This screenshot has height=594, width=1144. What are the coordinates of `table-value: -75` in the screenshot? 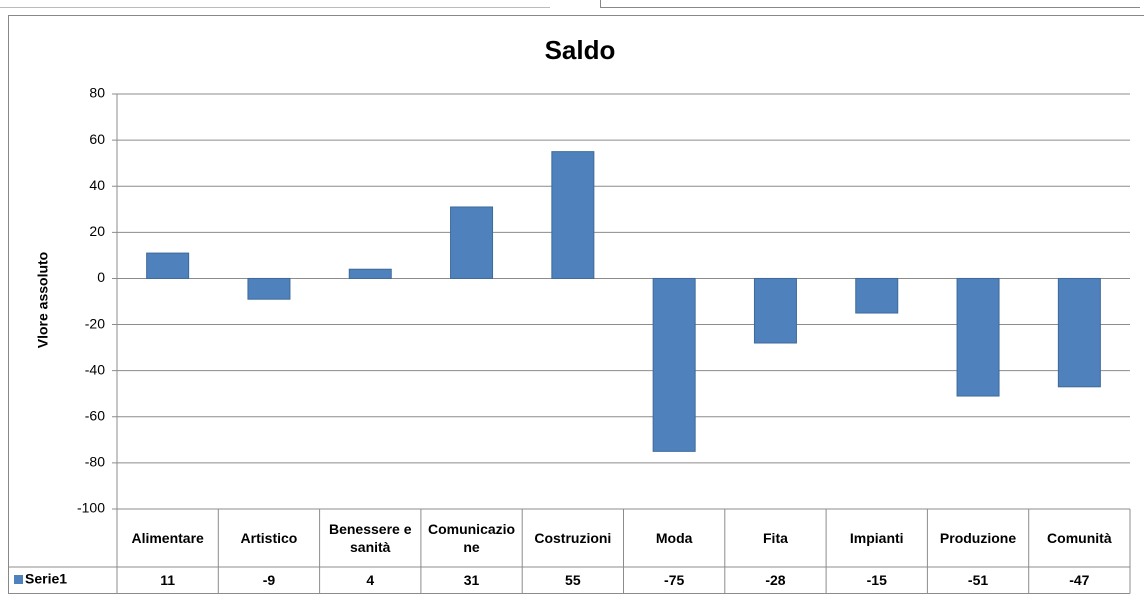 It's located at (674, 580).